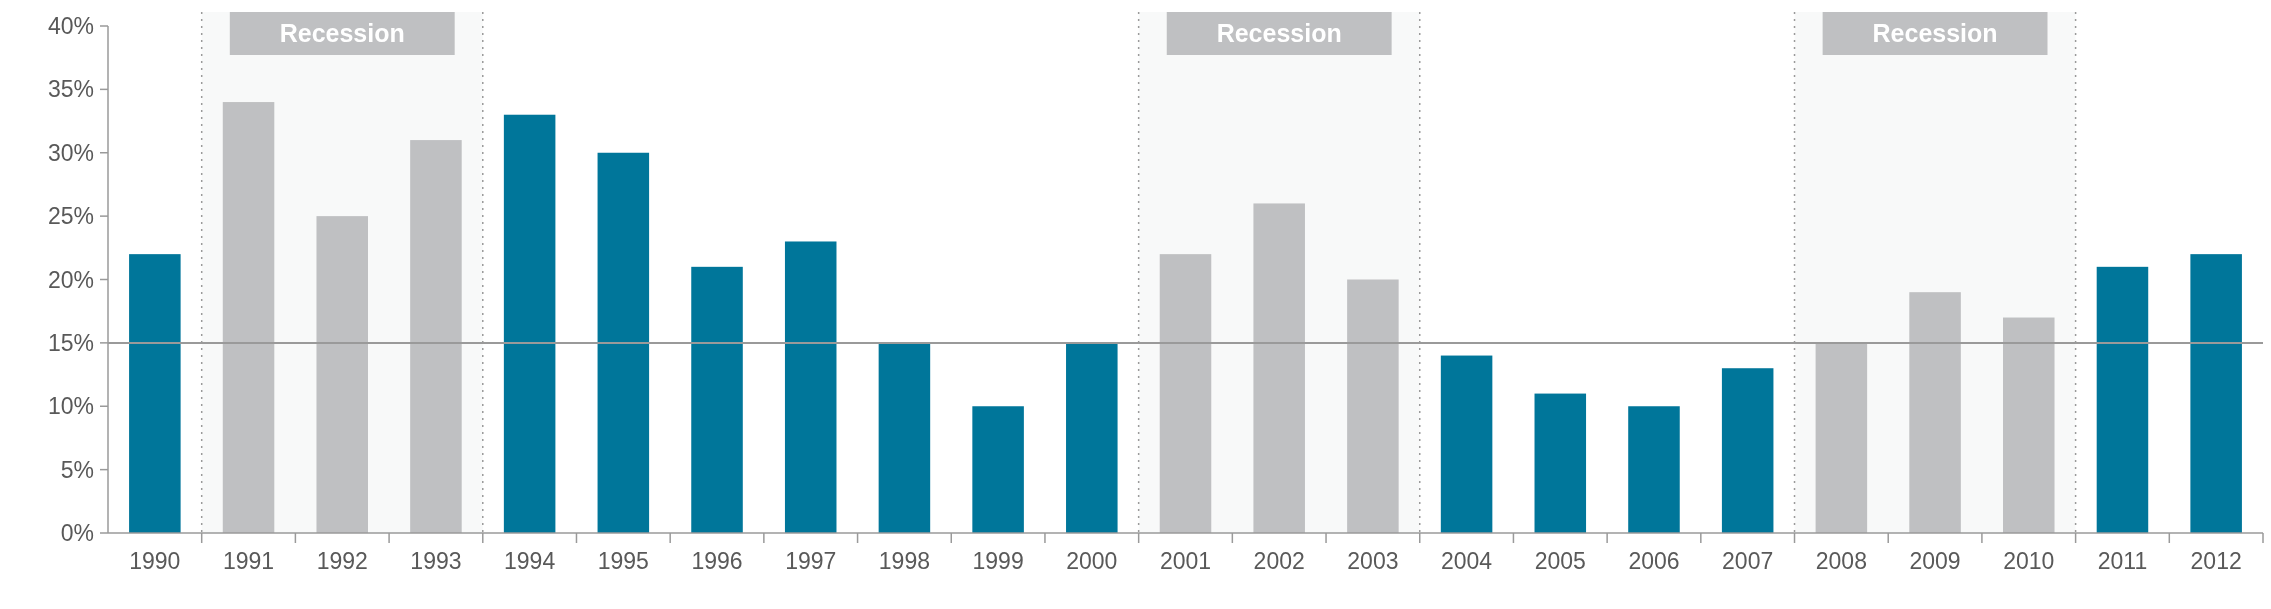 Image resolution: width=2271 pixels, height=609 pixels. I want to click on x-tick-label: 2010, so click(2029, 561).